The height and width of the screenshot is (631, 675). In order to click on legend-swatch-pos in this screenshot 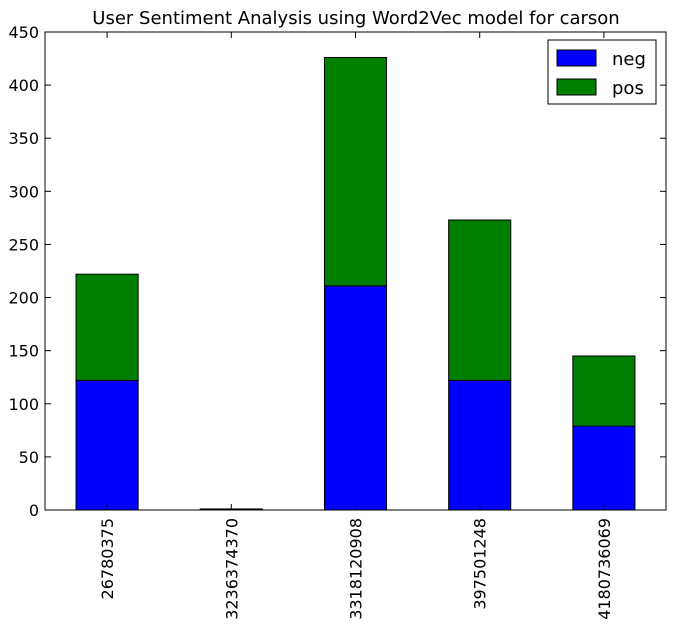, I will do `click(576, 87)`.